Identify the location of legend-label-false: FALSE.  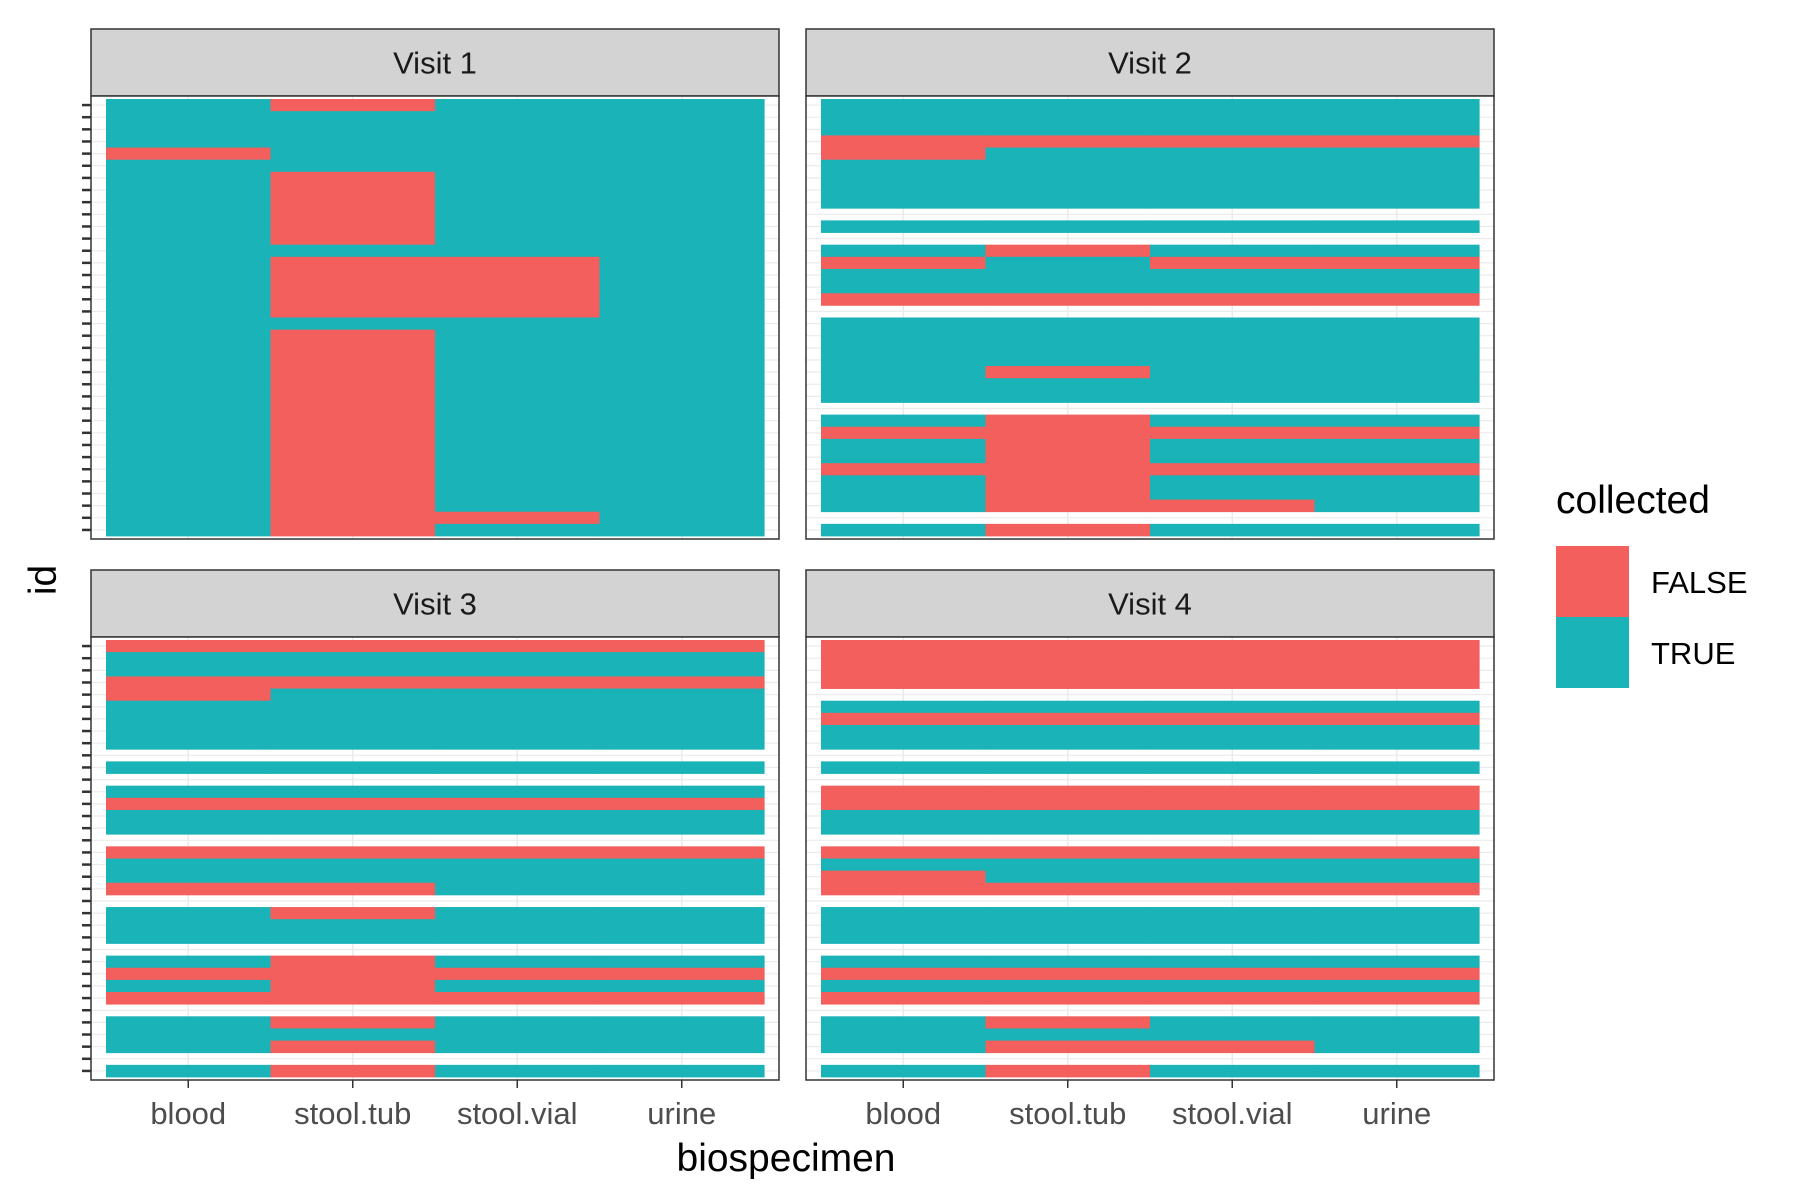
(1699, 582).